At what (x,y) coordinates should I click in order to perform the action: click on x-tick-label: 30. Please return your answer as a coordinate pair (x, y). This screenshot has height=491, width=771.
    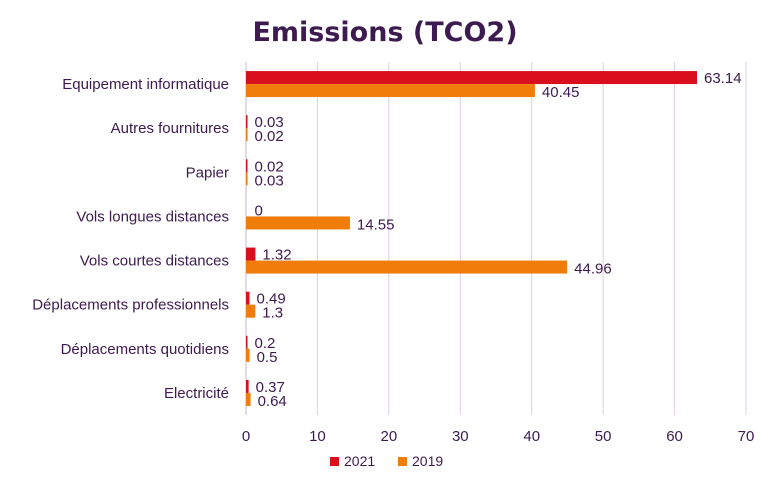
    Looking at the image, I should click on (460, 436).